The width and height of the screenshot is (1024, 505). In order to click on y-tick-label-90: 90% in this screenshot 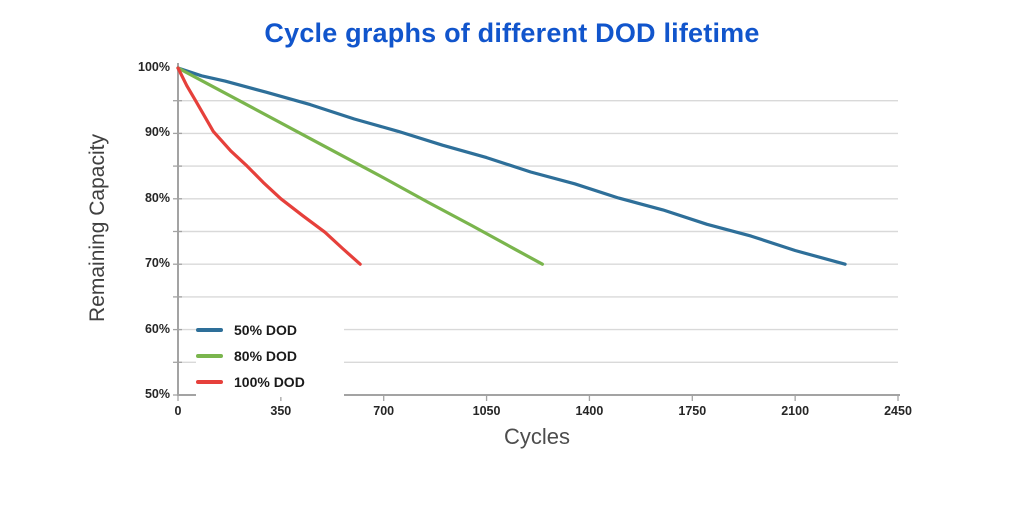, I will do `click(157, 132)`.